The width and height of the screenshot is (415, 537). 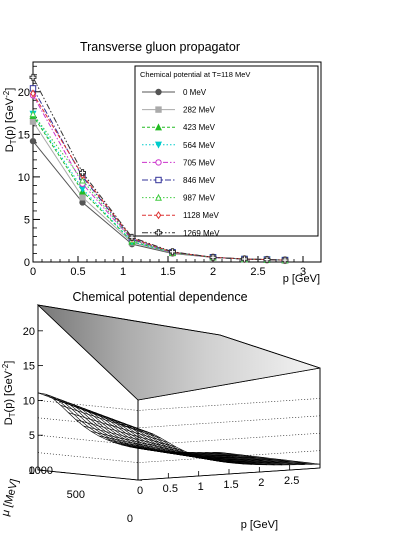 I want to click on floor-edges, so click(x=179, y=474).